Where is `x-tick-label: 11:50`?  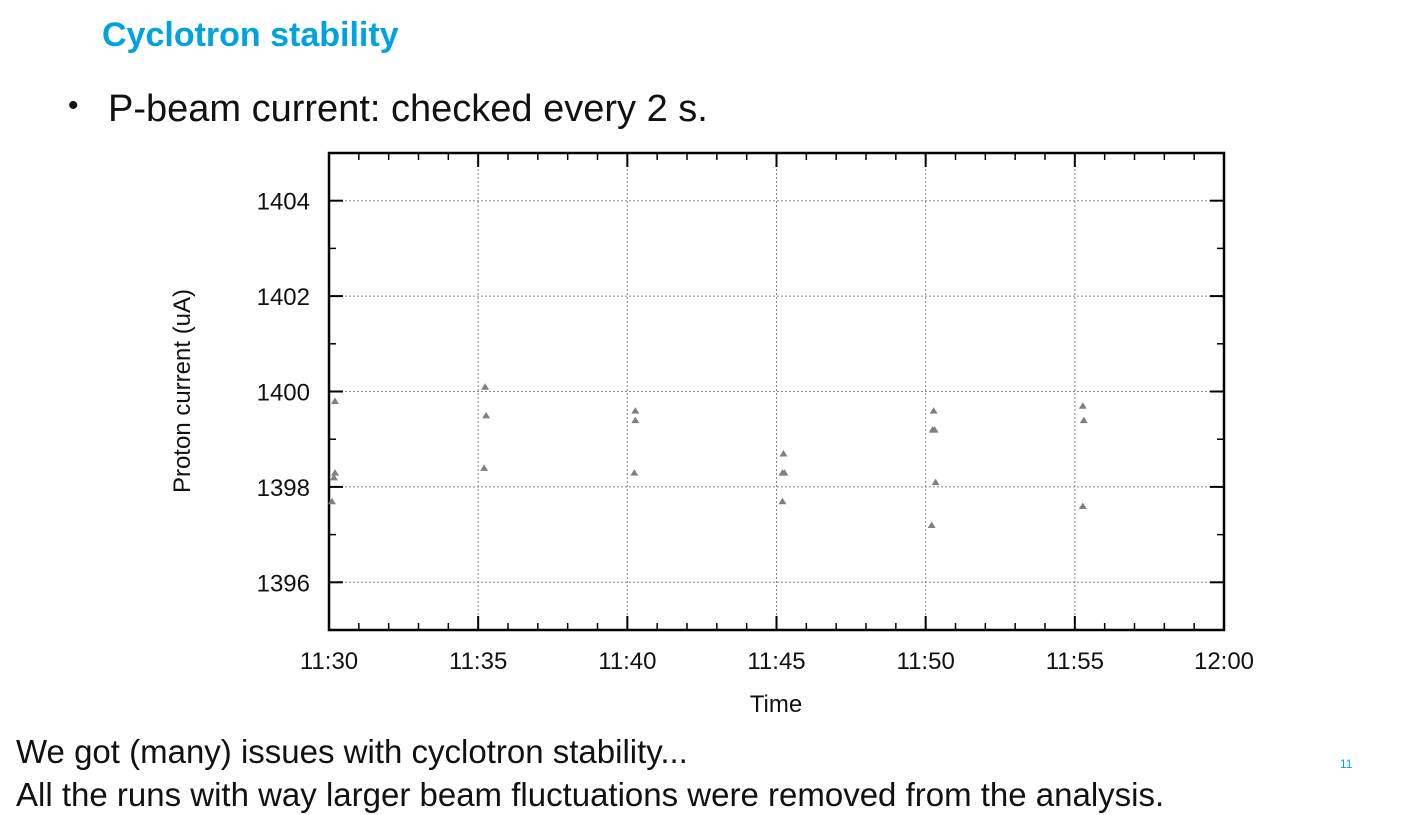 x-tick-label: 11:50 is located at coordinates (926, 661).